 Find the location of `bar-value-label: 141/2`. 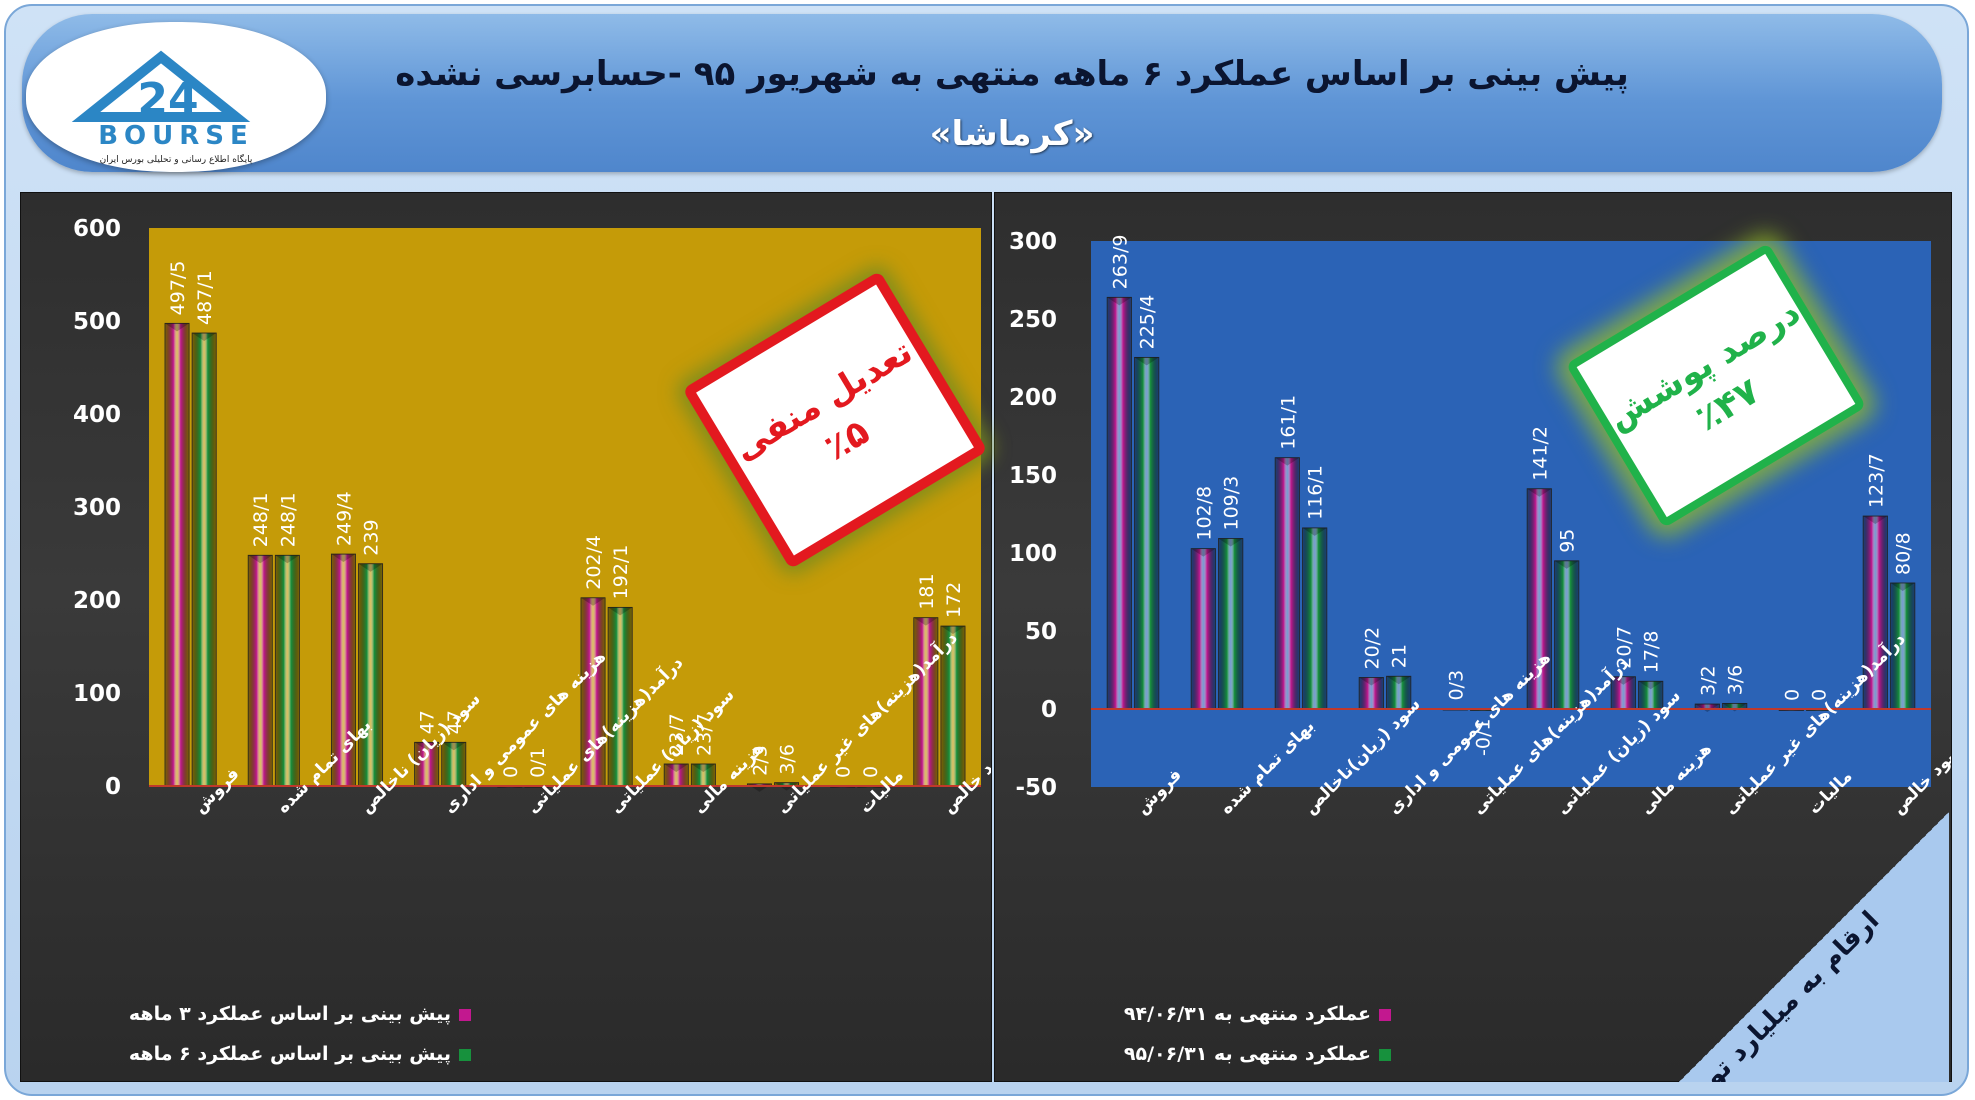

bar-value-label: 141/2 is located at coordinates (1540, 453).